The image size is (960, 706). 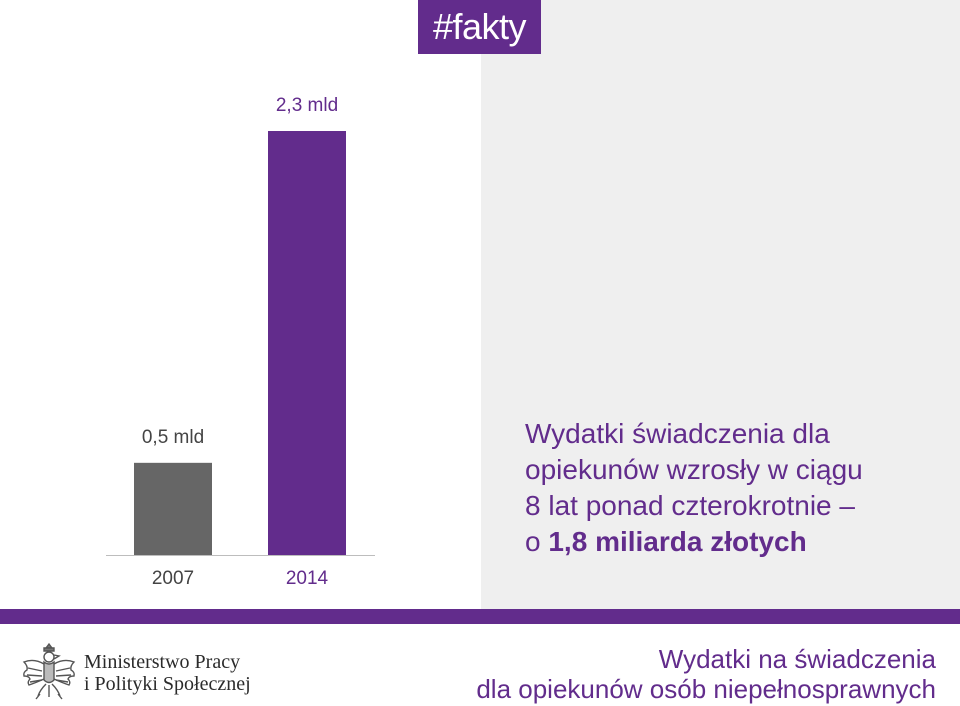 I want to click on headline-line-1: Wydatki świadczenia dla, so click(x=677, y=433).